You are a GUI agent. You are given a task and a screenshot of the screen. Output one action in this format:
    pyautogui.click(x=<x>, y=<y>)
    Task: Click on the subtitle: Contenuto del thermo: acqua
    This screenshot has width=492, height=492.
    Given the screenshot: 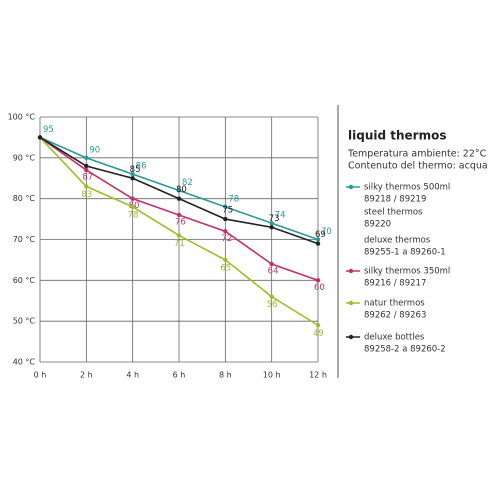 What is the action you would take?
    pyautogui.click(x=418, y=166)
    